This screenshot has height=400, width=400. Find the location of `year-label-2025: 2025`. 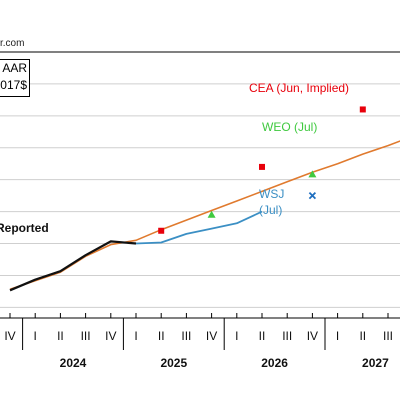

year-label-2025: 2025 is located at coordinates (173, 363).